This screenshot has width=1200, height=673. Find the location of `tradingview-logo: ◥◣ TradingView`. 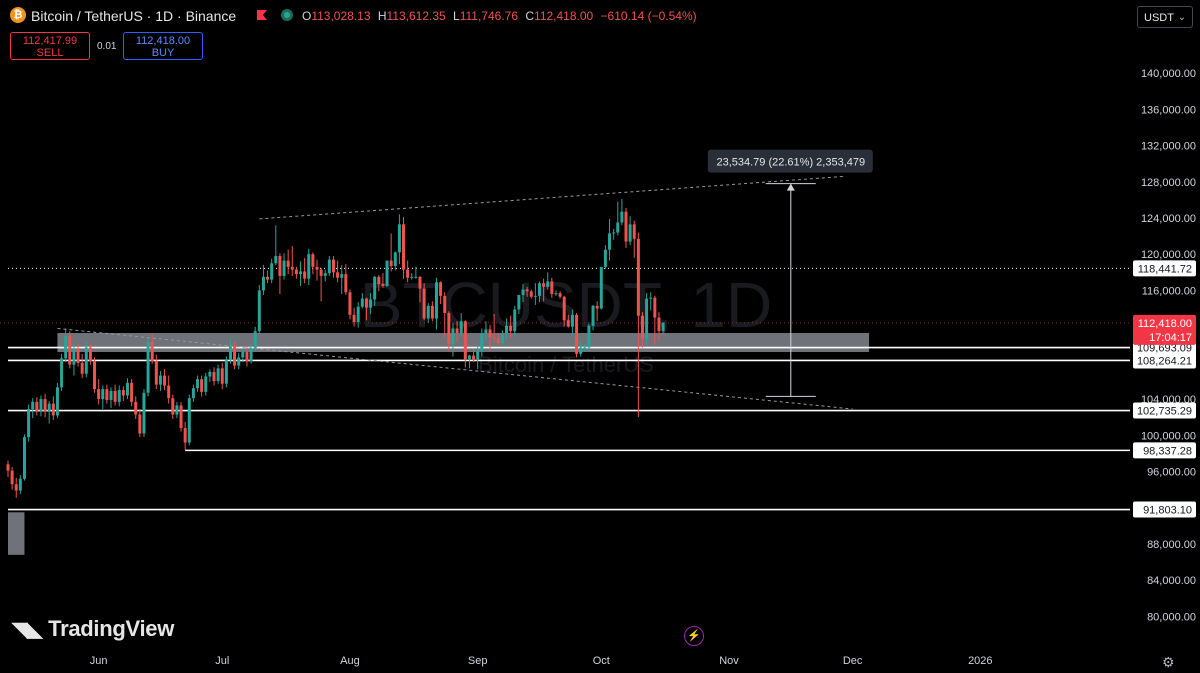

tradingview-logo: ◥◣ TradingView is located at coordinates (93, 629).